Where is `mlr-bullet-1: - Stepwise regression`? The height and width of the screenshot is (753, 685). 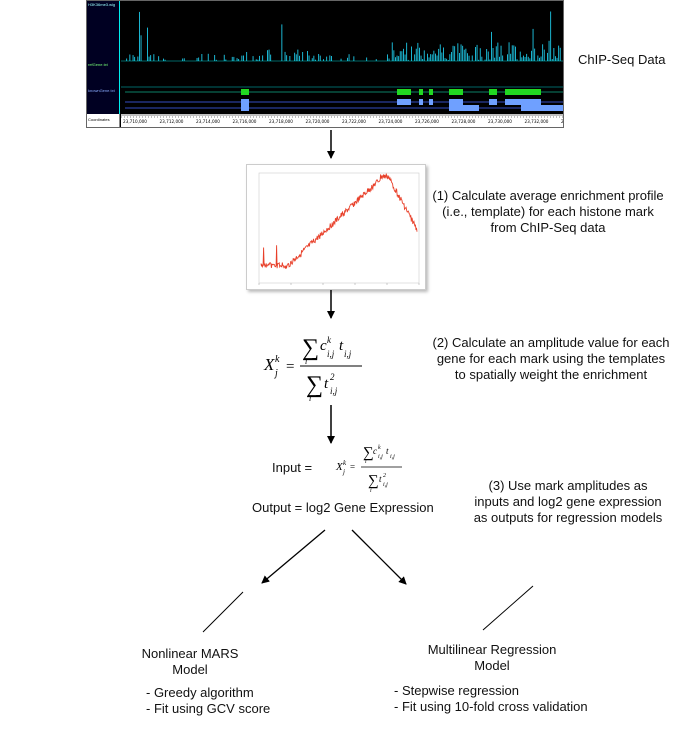
mlr-bullet-1: - Stepwise regression is located at coordinates (456, 690).